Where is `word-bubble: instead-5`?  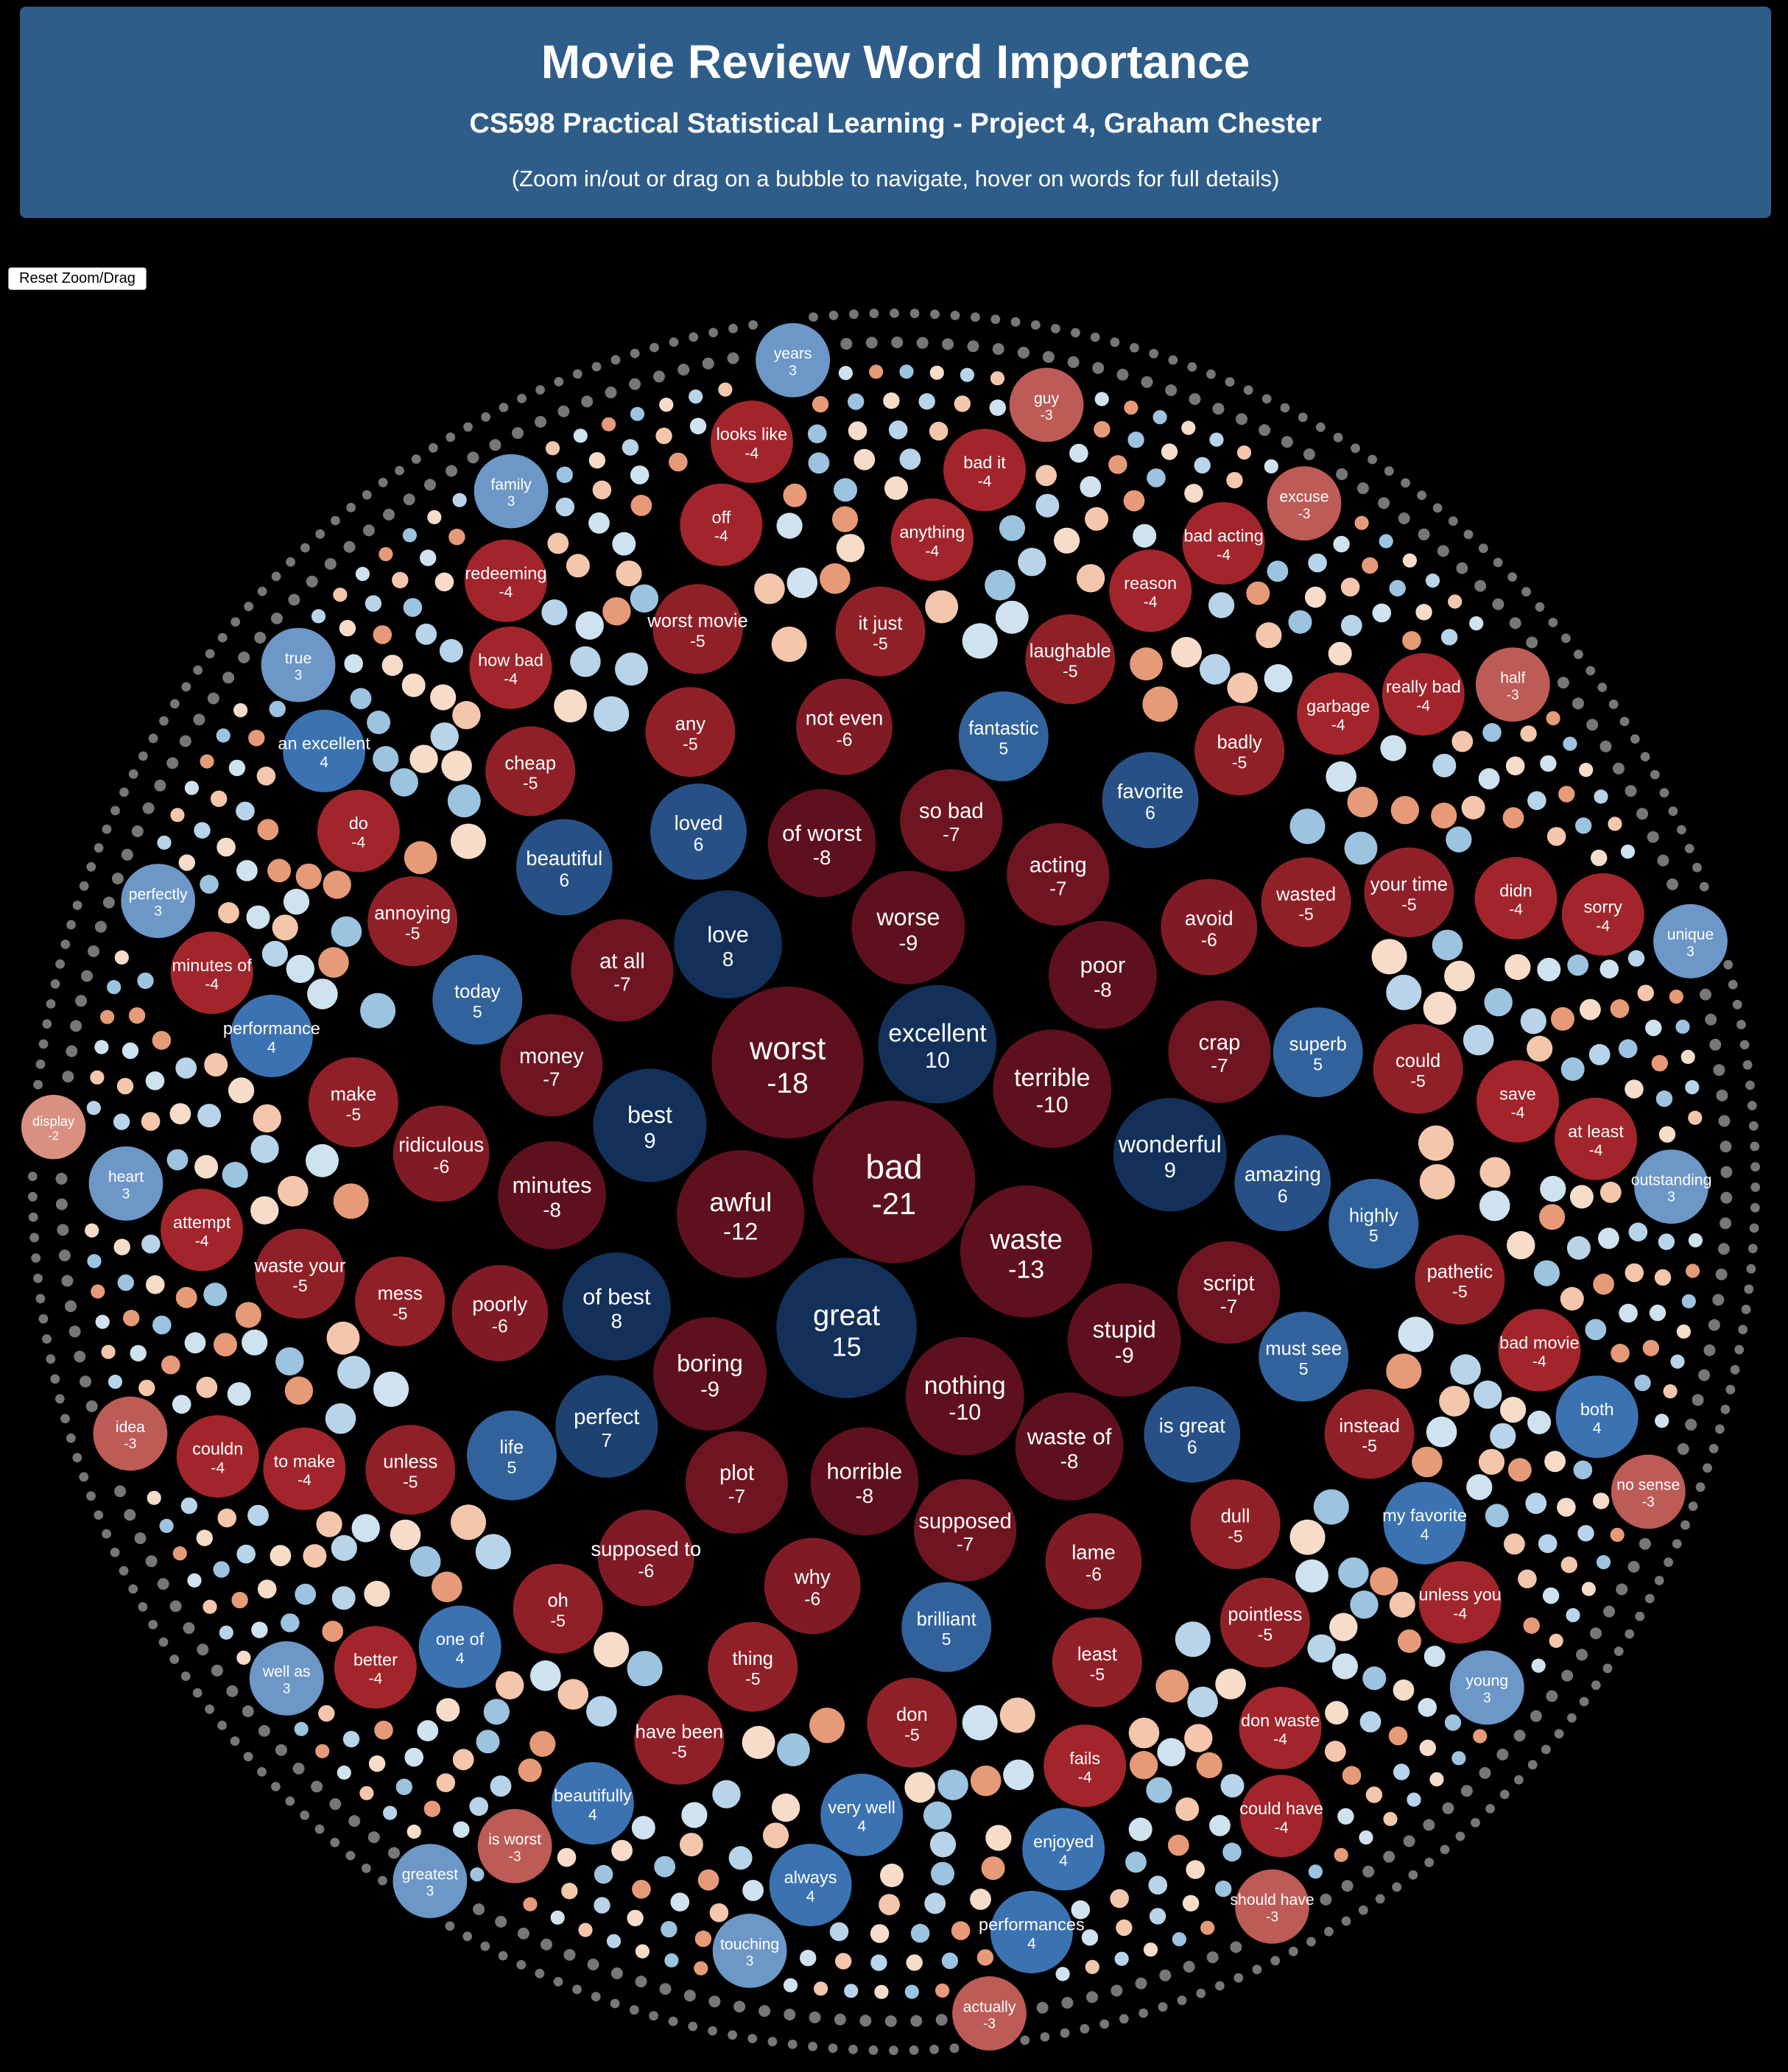
word-bubble: instead-5 is located at coordinates (1369, 1434).